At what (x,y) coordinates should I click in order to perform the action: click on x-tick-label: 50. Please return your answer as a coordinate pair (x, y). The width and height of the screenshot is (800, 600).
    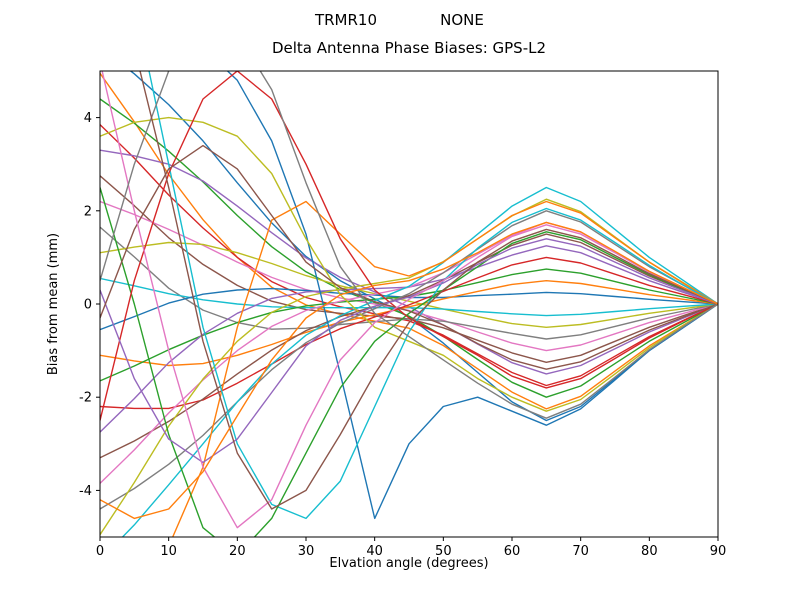
    Looking at the image, I should click on (443, 551).